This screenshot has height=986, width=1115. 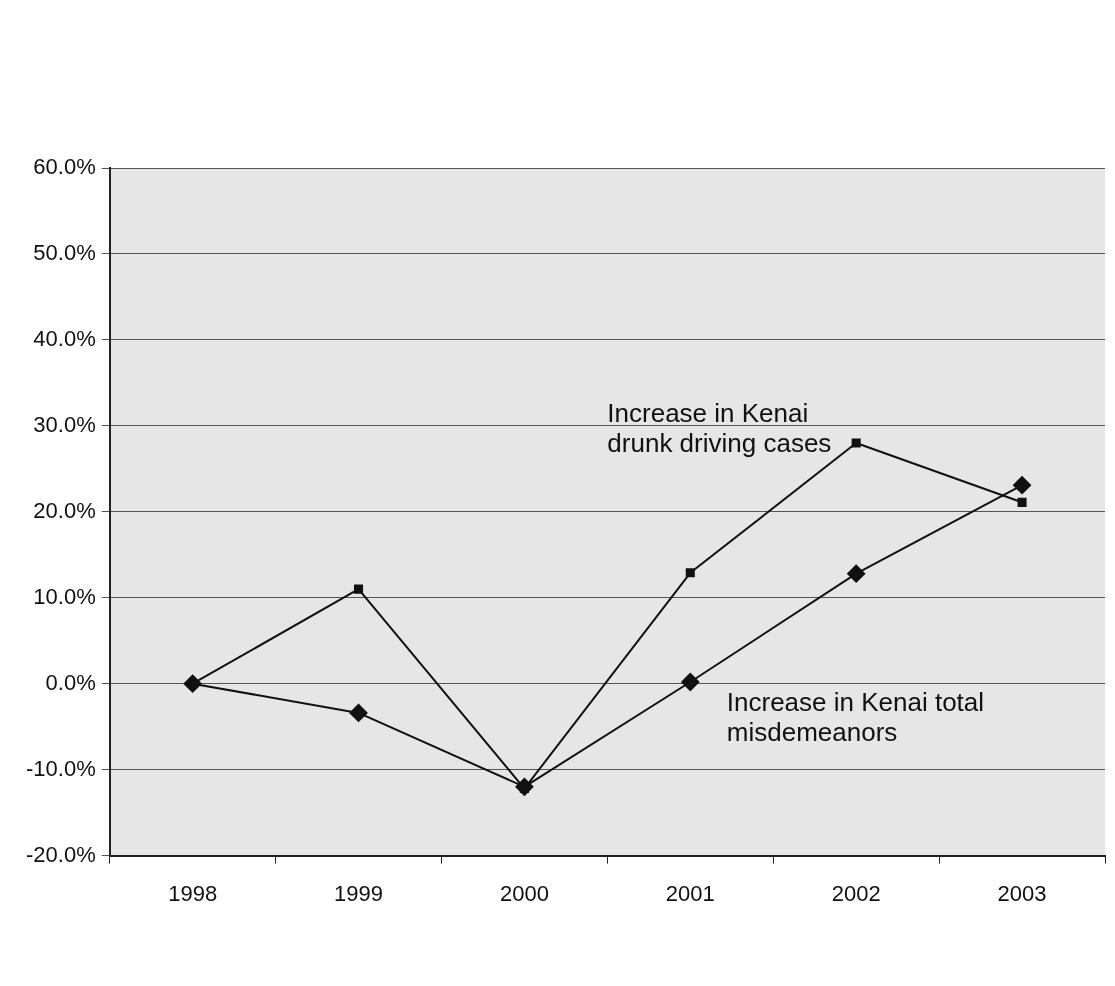 I want to click on y-tick-label: 30.0%, so click(x=64, y=424).